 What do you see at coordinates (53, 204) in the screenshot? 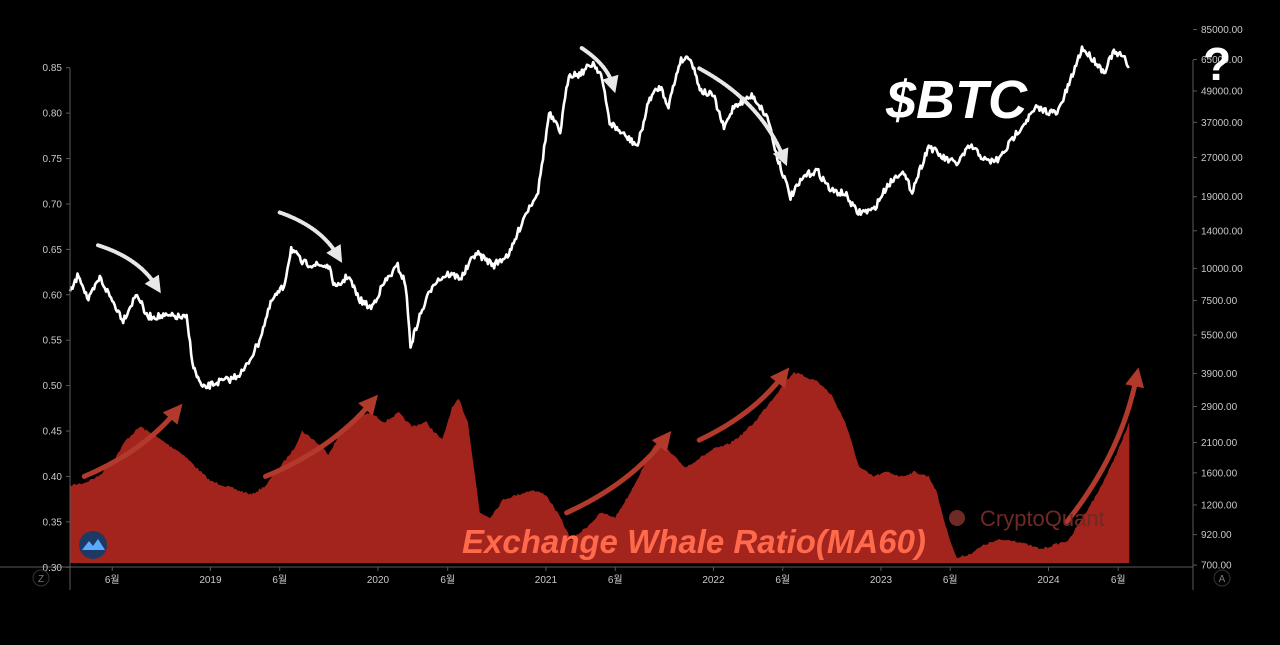
I see `left-tick-label: 0.70` at bounding box center [53, 204].